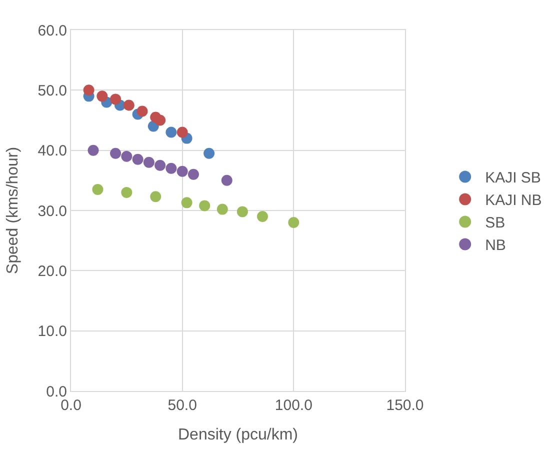  What do you see at coordinates (405, 405) in the screenshot?
I see `x-tick-label: 150.0` at bounding box center [405, 405].